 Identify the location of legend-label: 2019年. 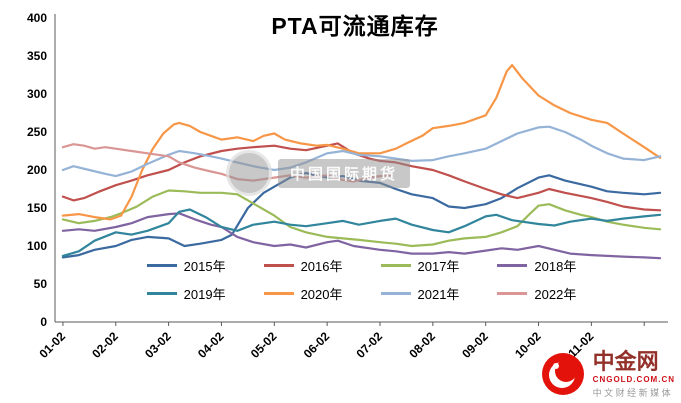
(204, 294).